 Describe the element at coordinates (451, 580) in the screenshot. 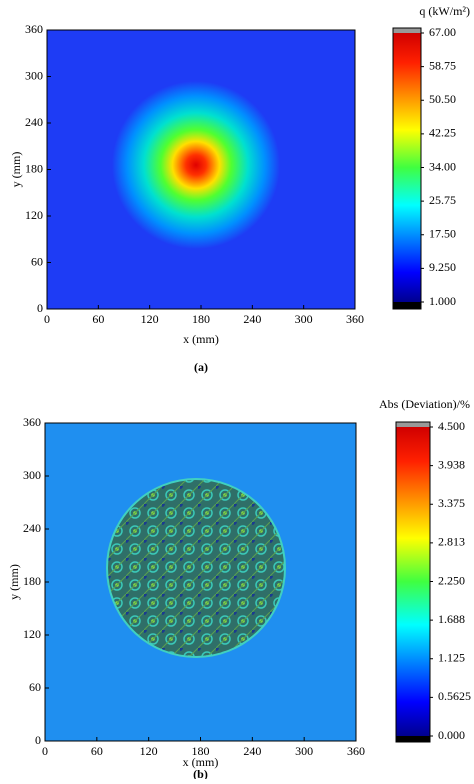

I see `colorbar-tick-label: 2.250` at that location.